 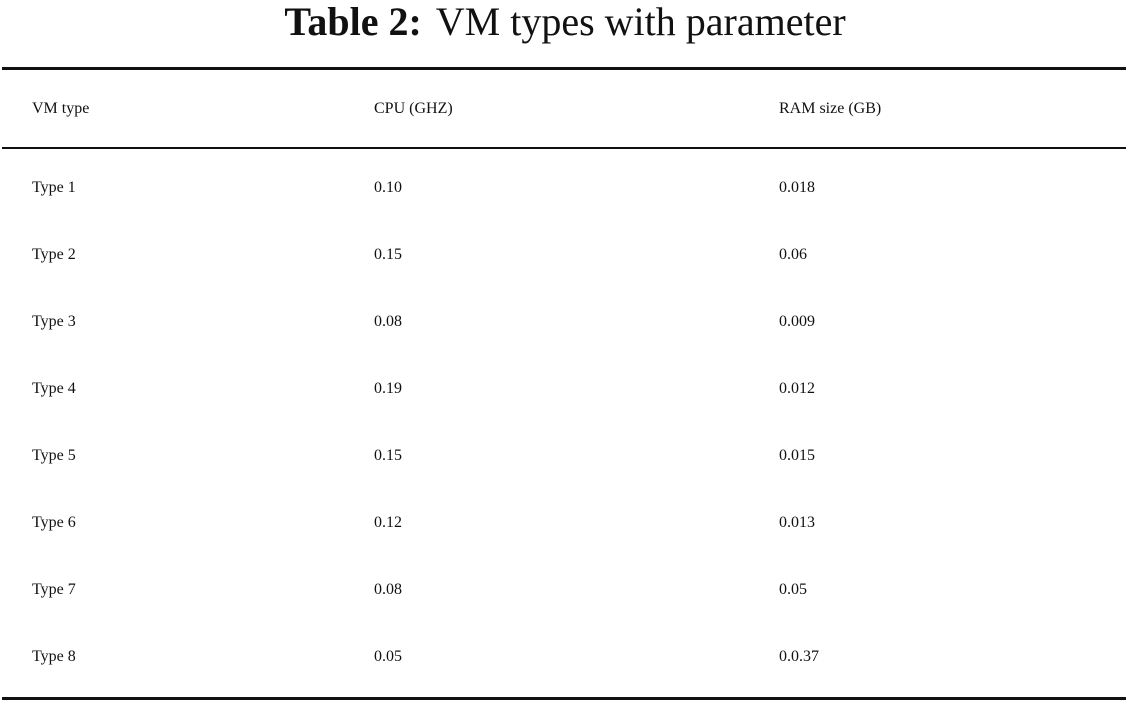 What do you see at coordinates (61, 108) in the screenshot?
I see `header-cell-vm-type: VM type` at bounding box center [61, 108].